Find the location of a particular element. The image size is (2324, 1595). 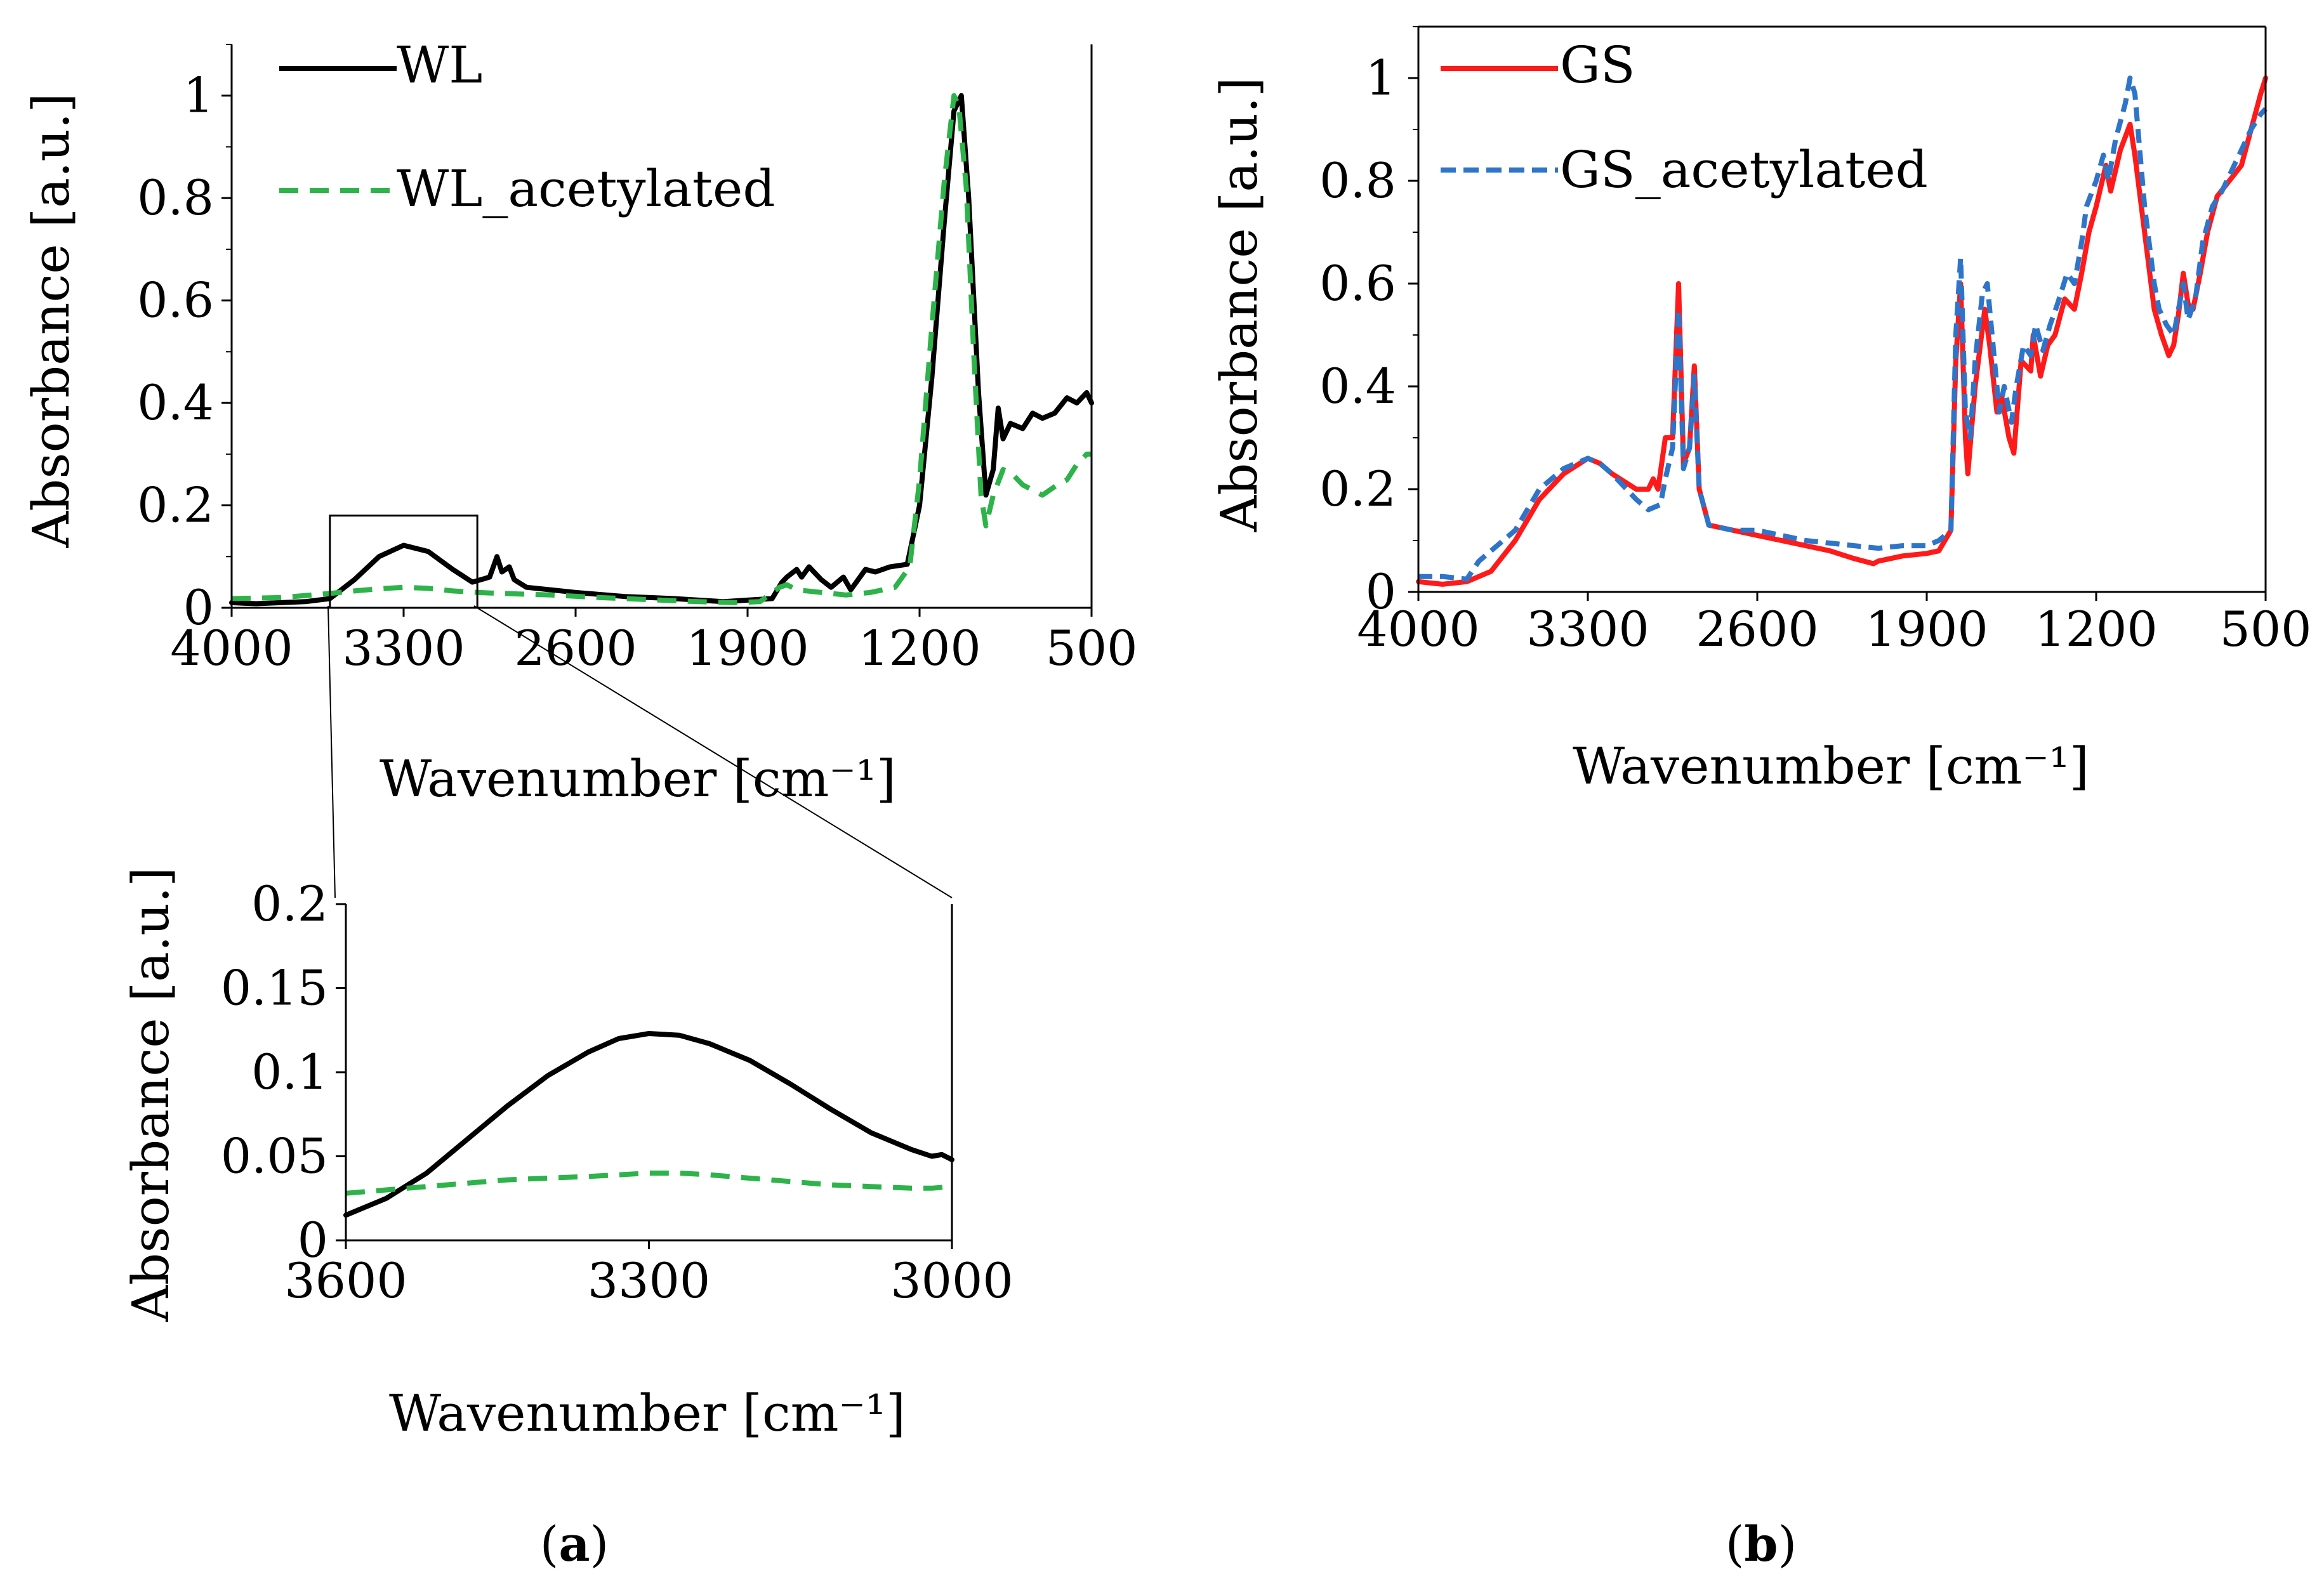

chart-a-main-series is located at coordinates (662, 350).